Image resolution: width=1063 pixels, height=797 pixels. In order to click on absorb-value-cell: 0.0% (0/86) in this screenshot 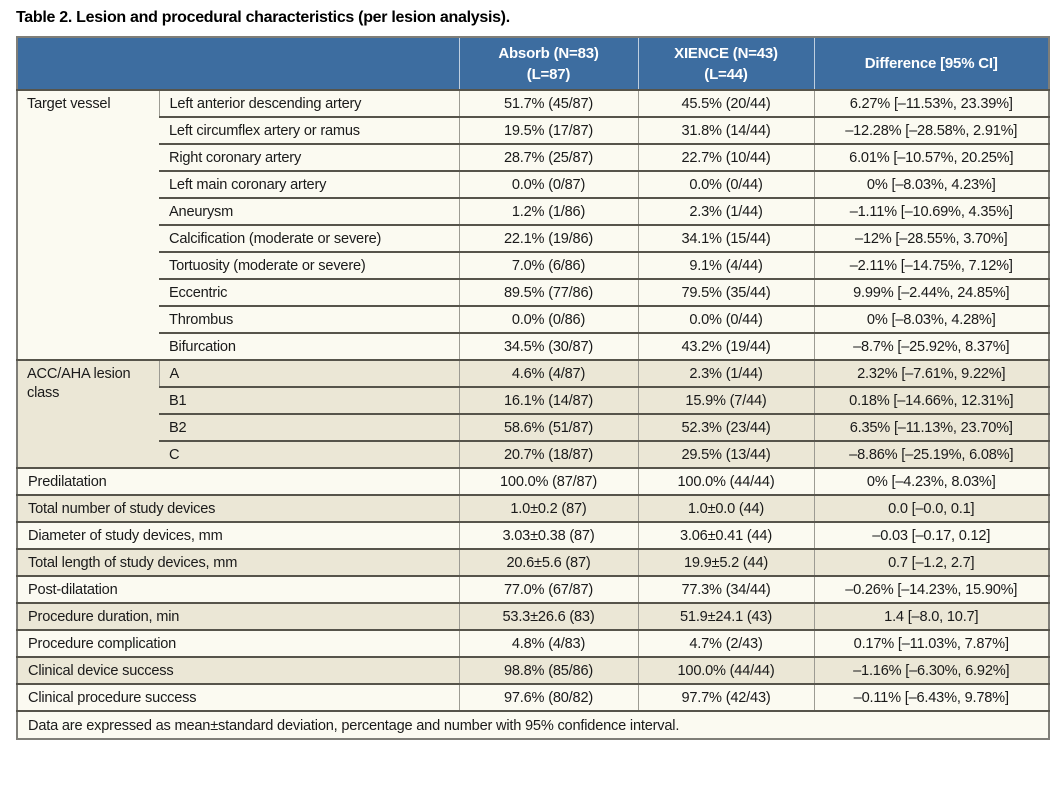, I will do `click(548, 319)`.